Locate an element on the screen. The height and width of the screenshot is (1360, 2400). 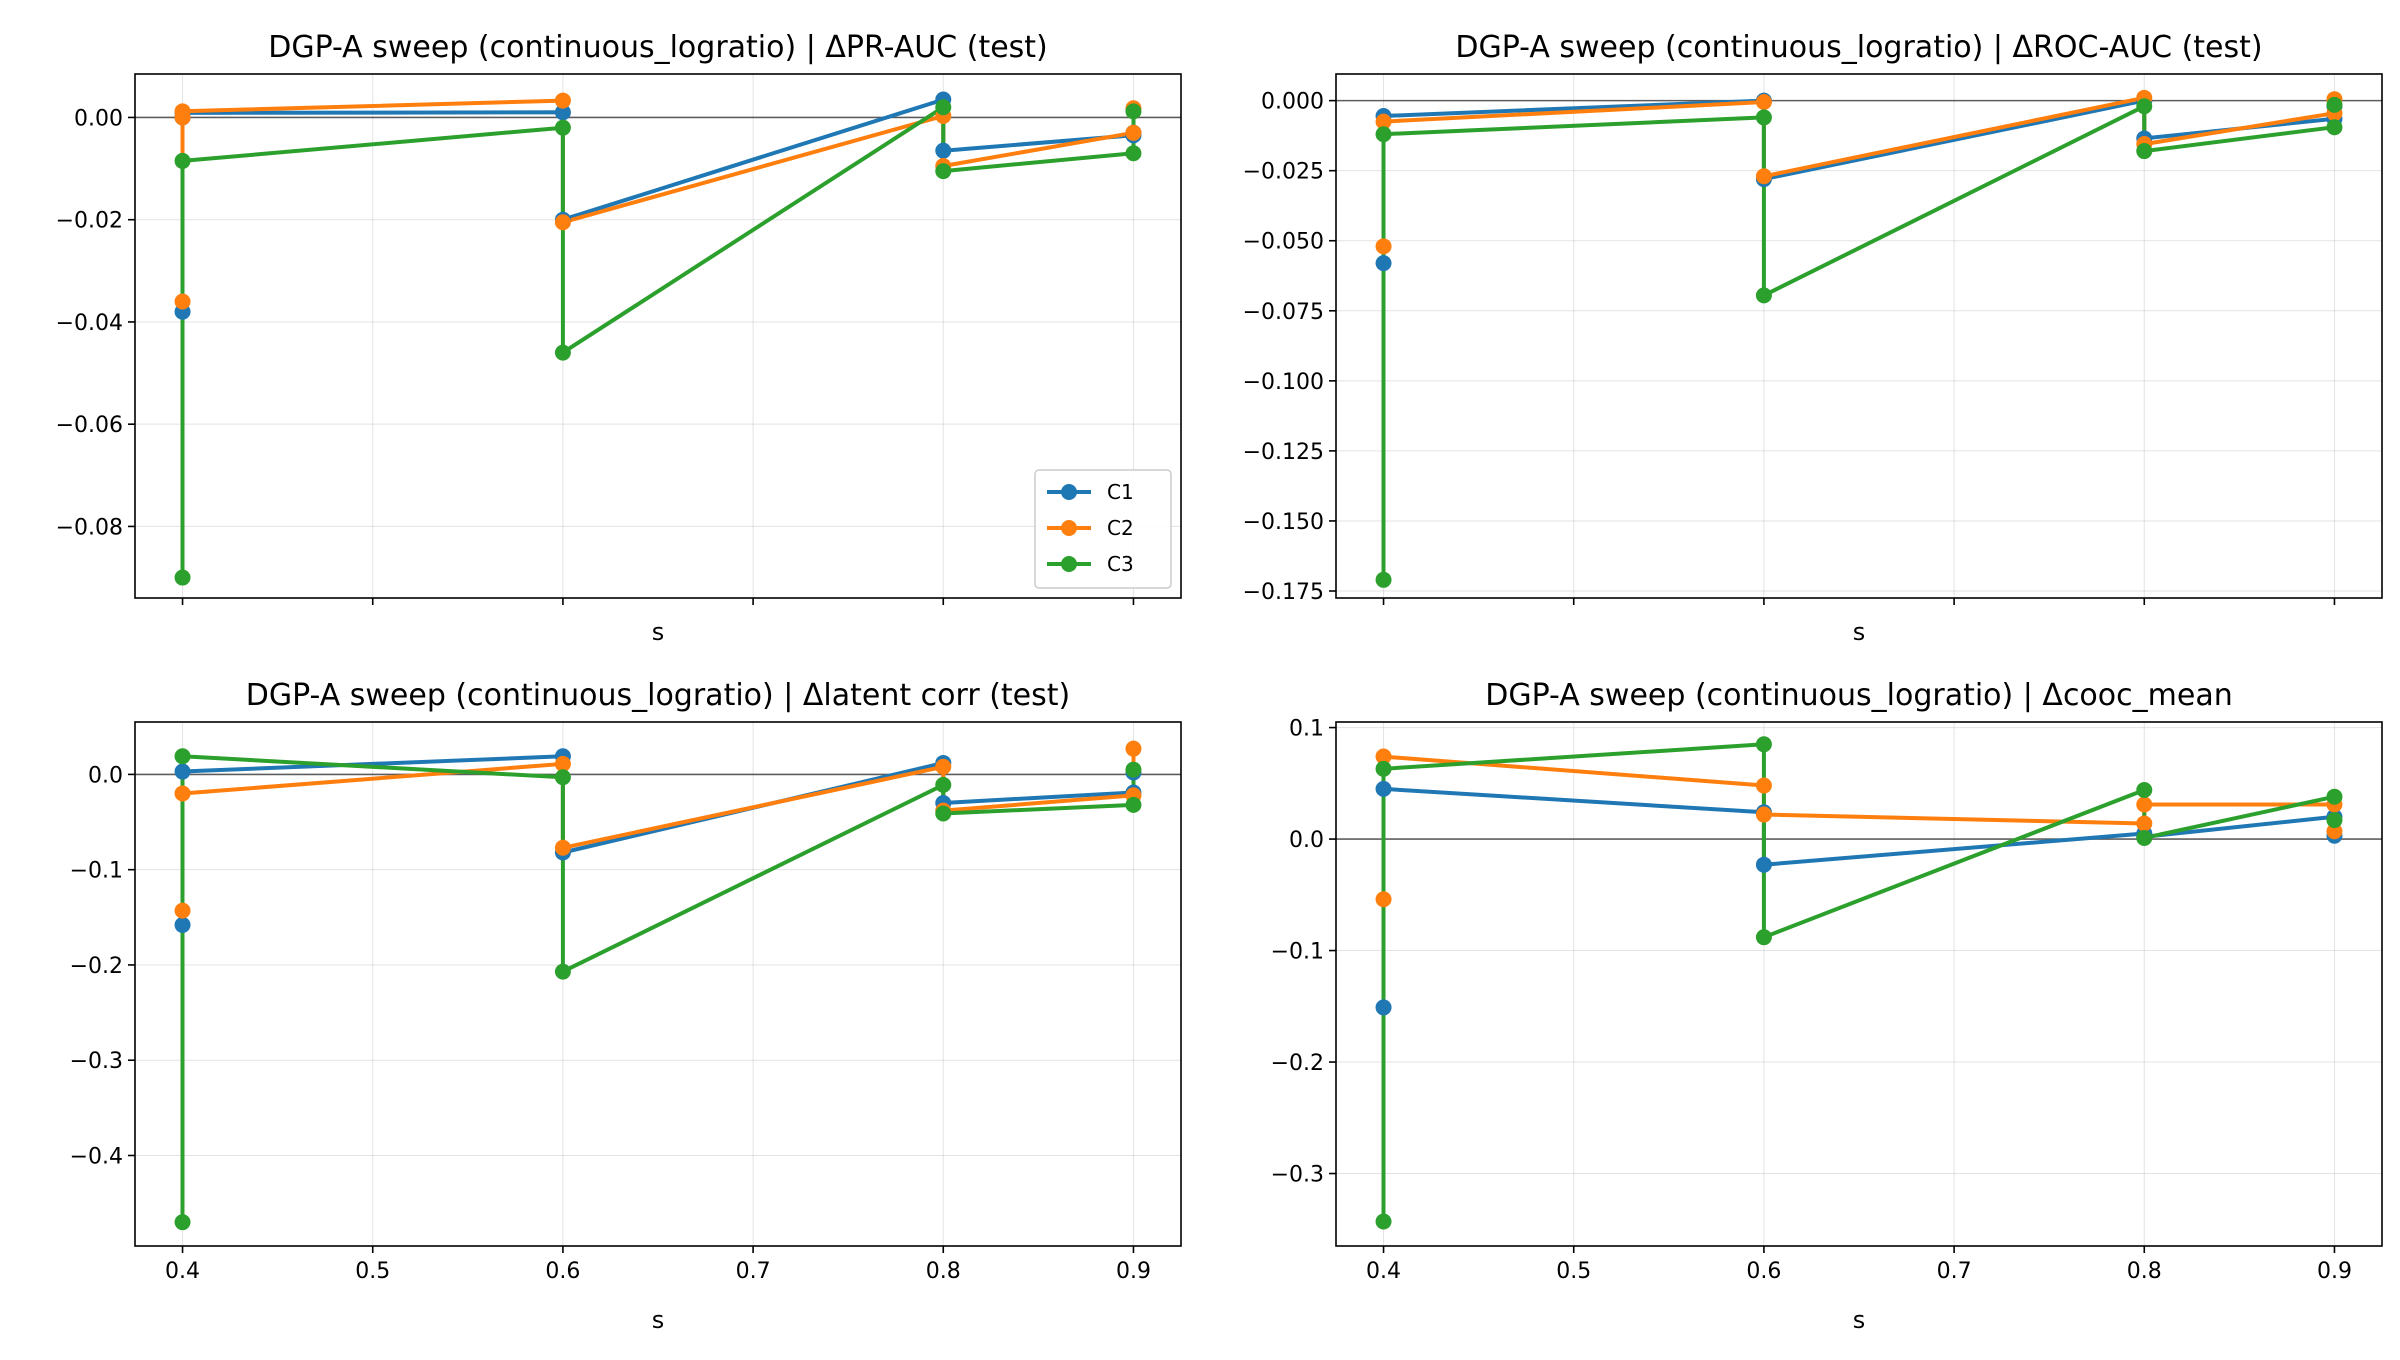
legend-marker-c3 is located at coordinates (1069, 564).